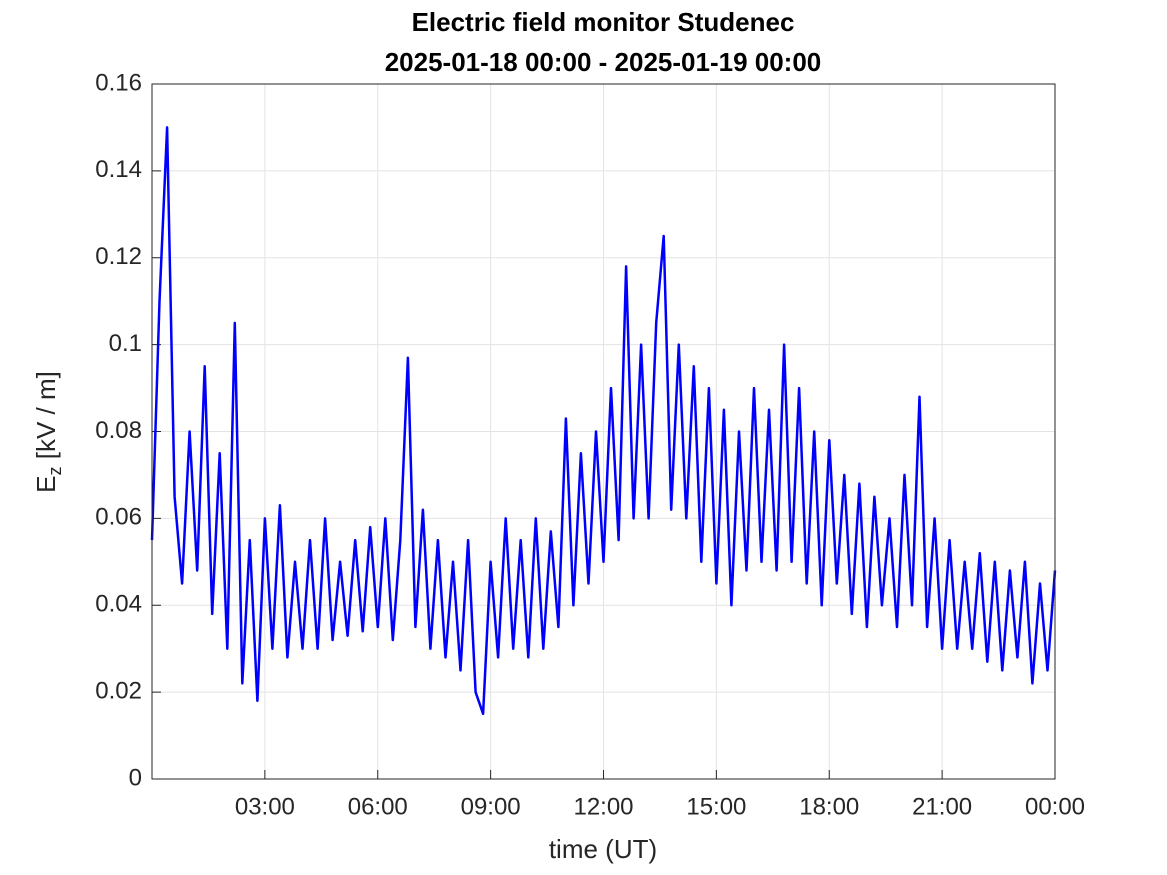 This screenshot has height=875, width=1167. Describe the element at coordinates (118, 256) in the screenshot. I see `y-tick-label: 0.12` at that location.